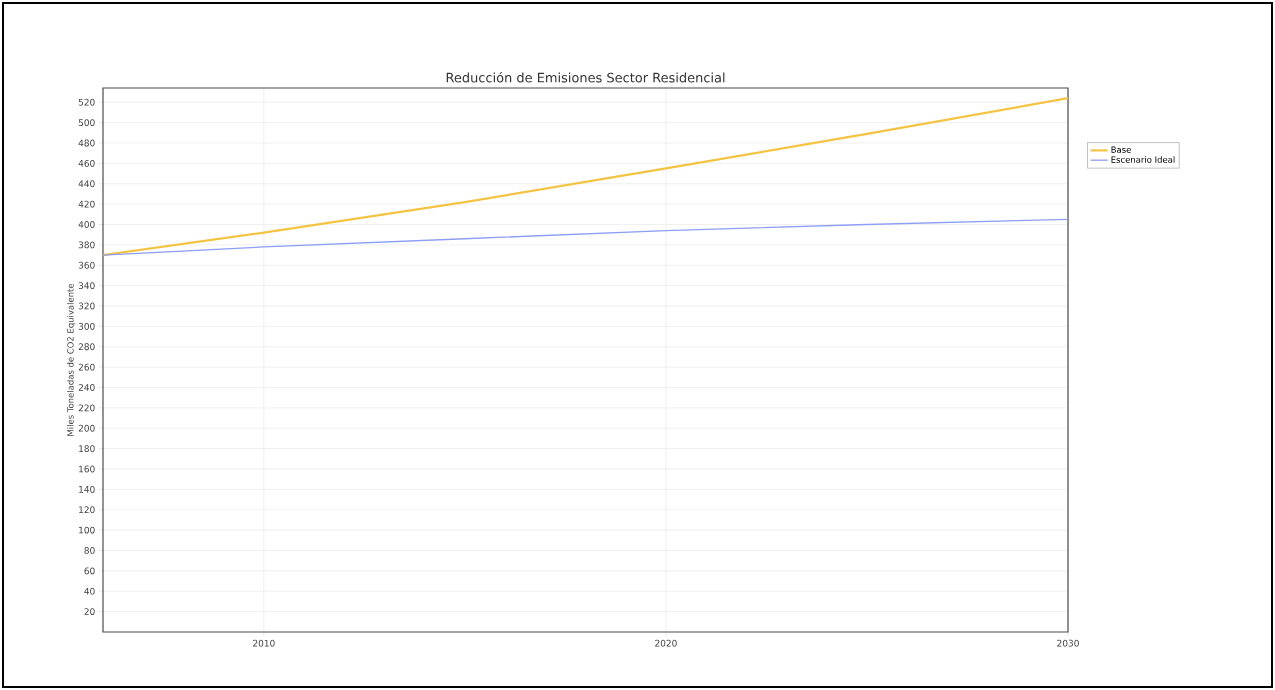 This screenshot has width=1275, height=690. What do you see at coordinates (87, 469) in the screenshot?
I see `y-tick-label: 160` at bounding box center [87, 469].